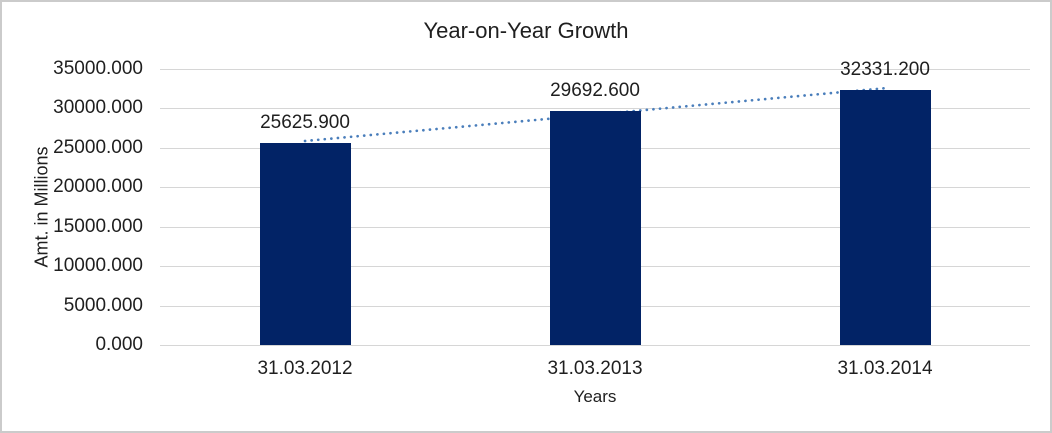 This screenshot has height=433, width=1052. Describe the element at coordinates (526, 30) in the screenshot. I see `chart-title: Year-on-Year Growth` at that location.